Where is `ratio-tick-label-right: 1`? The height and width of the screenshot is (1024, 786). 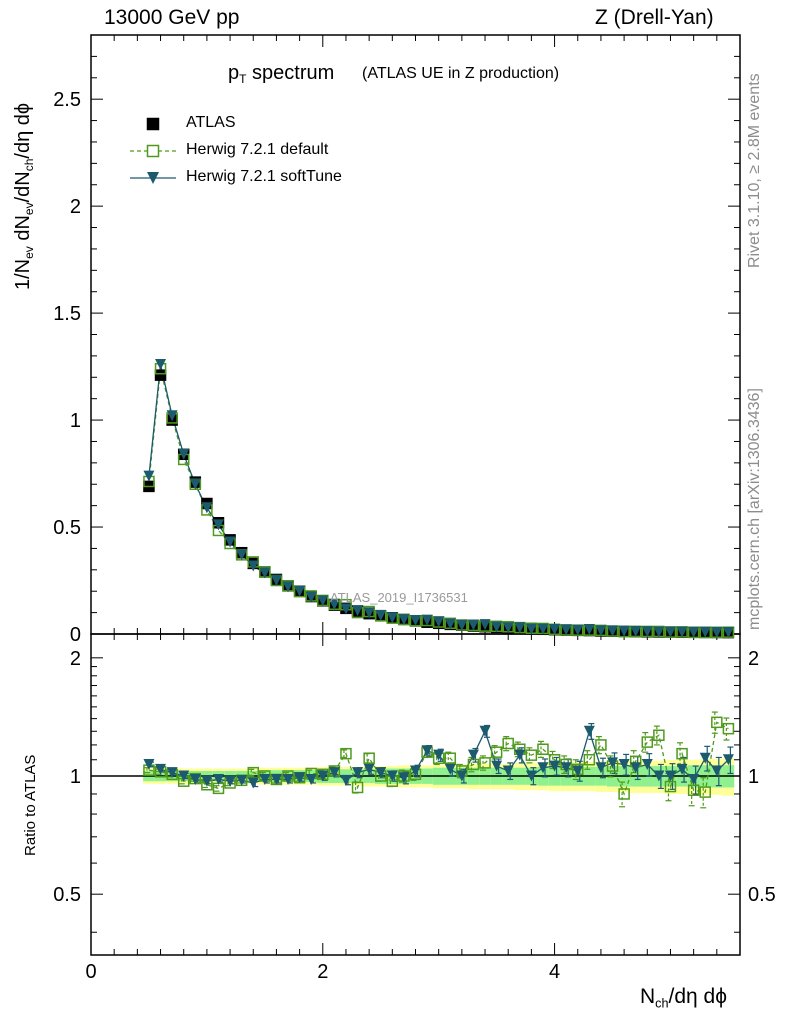 ratio-tick-label-right: 1 is located at coordinates (753, 777).